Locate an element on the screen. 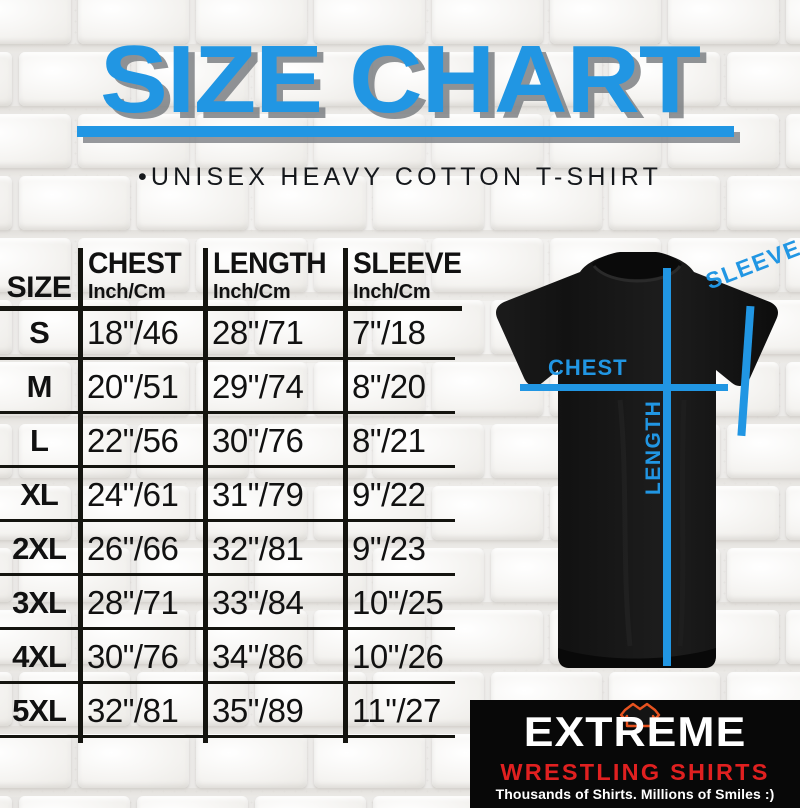  cell-length: 32"/81 is located at coordinates (273, 549).